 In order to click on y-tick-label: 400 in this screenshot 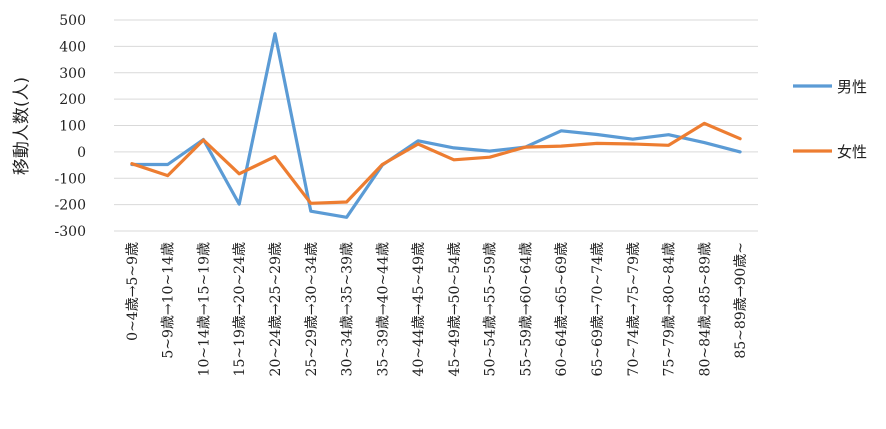, I will do `click(72, 47)`.